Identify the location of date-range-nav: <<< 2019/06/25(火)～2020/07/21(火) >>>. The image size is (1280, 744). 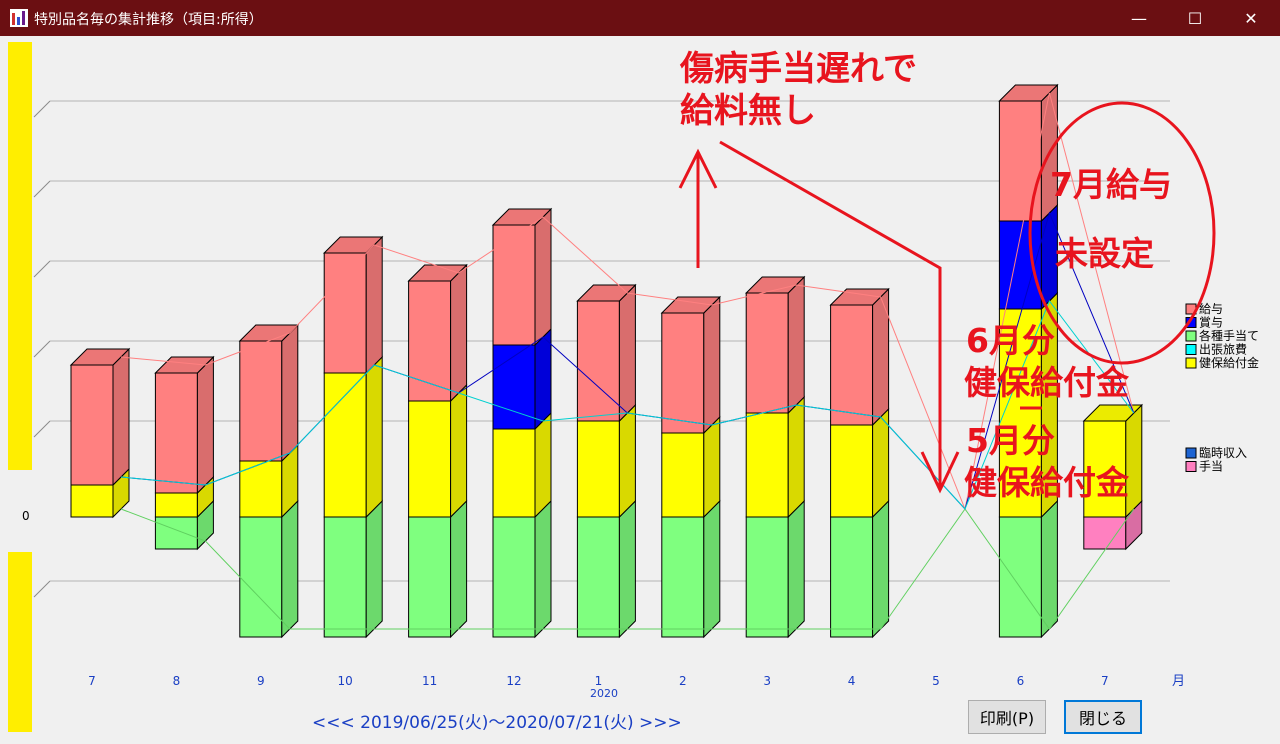
(497, 723).